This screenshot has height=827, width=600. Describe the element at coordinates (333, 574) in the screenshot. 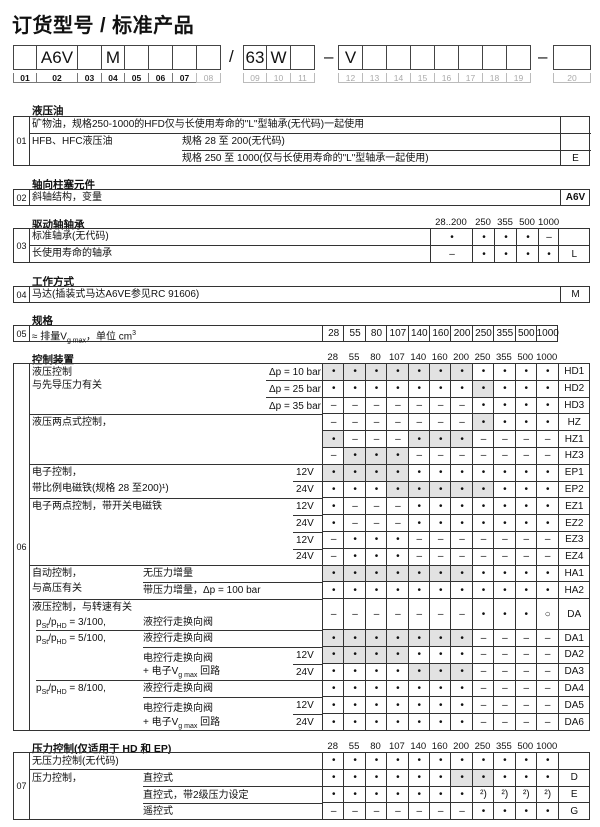

I see `availability-cell-HA1-28: •` at that location.